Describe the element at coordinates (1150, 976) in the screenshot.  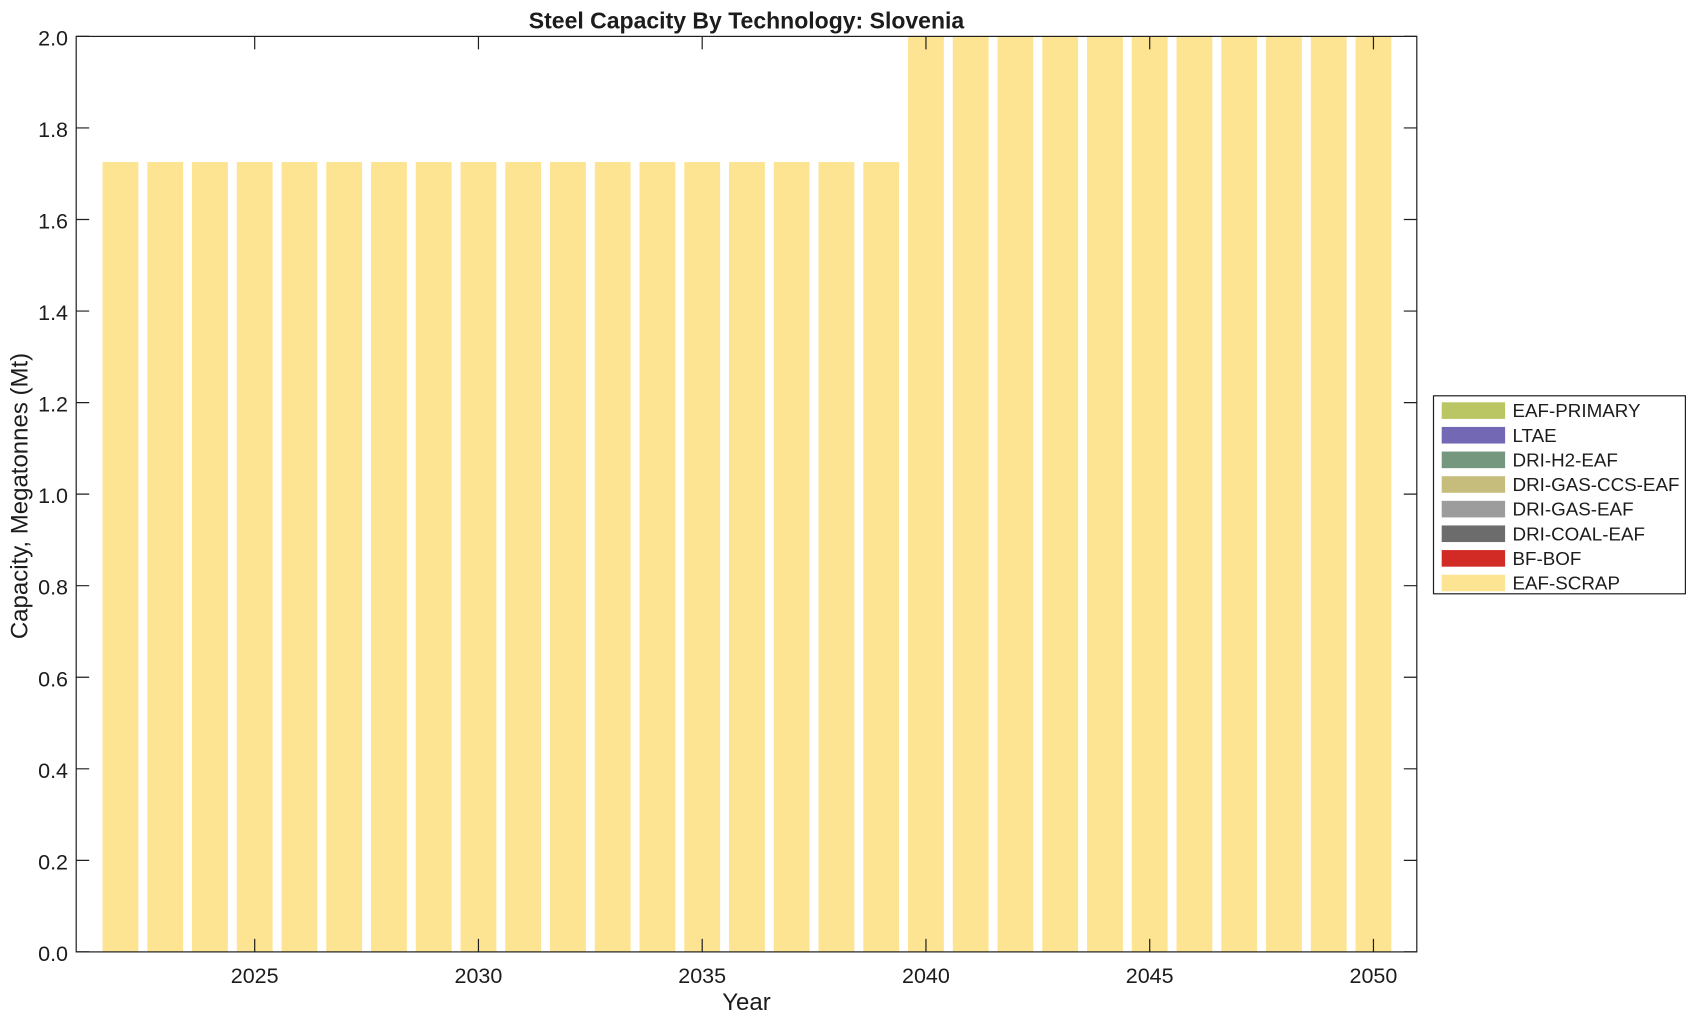
I see `svg-text: 2045` at that location.